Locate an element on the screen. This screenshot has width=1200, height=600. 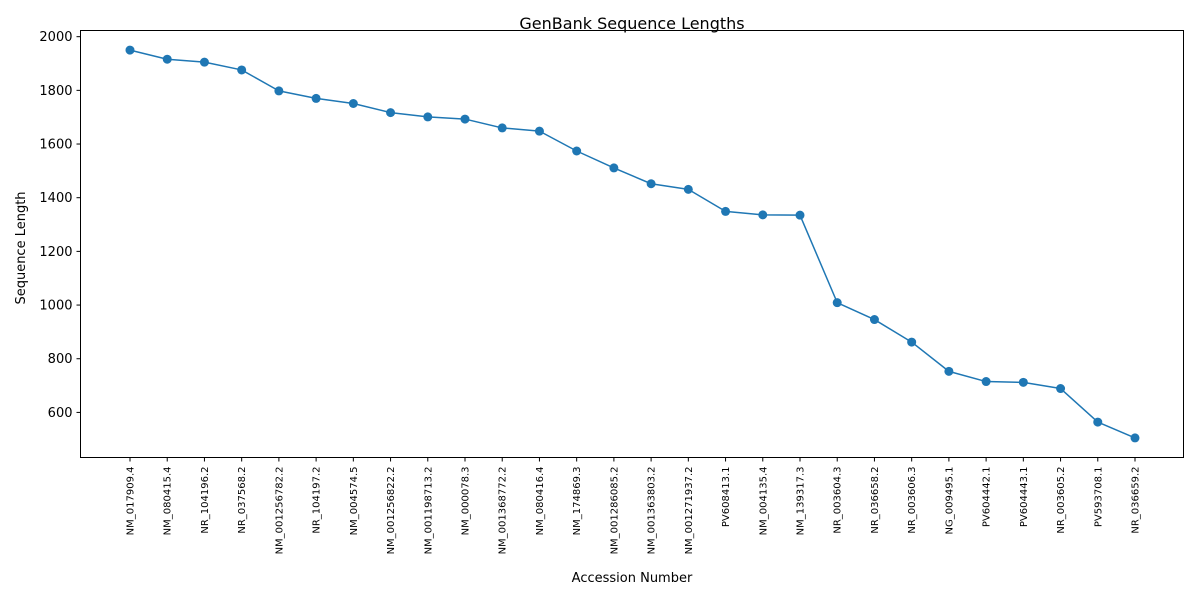
x-tick-label: PV608413.1 is located at coordinates (726, 497).